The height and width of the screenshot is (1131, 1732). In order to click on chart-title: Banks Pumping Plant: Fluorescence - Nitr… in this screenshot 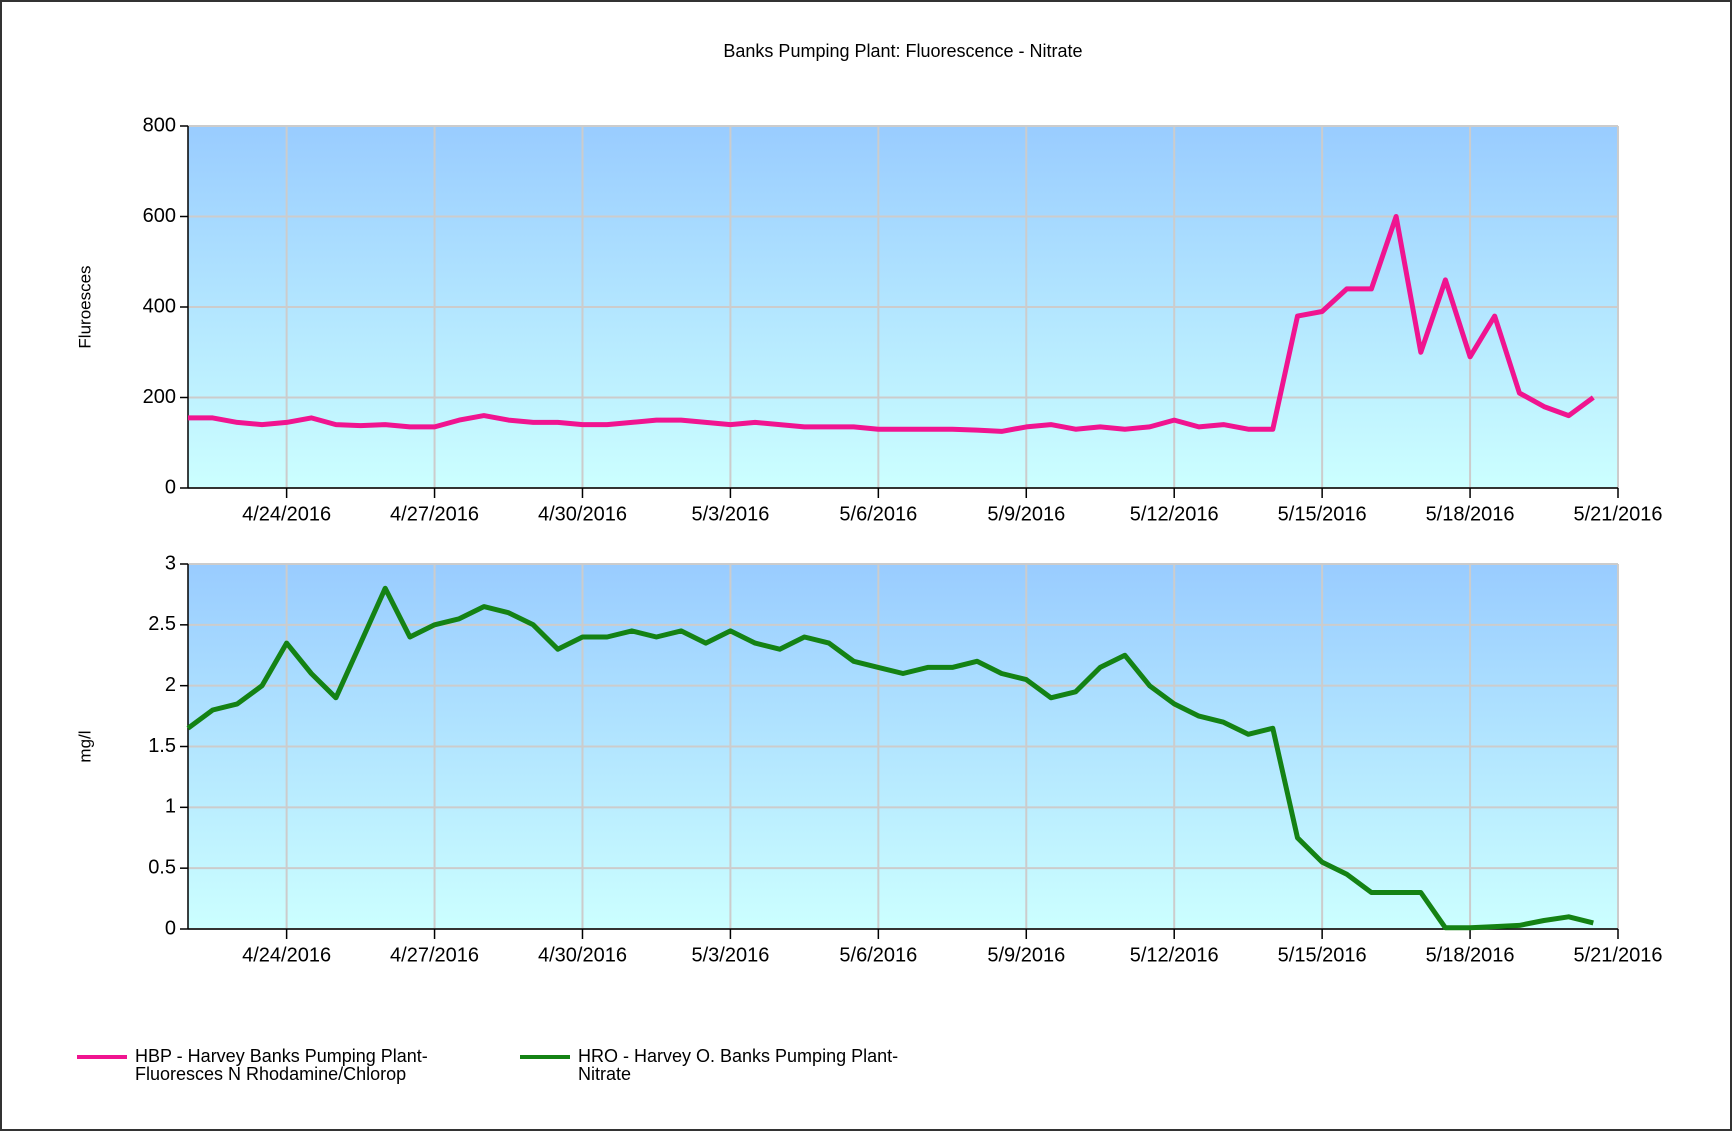, I will do `click(902, 51)`.